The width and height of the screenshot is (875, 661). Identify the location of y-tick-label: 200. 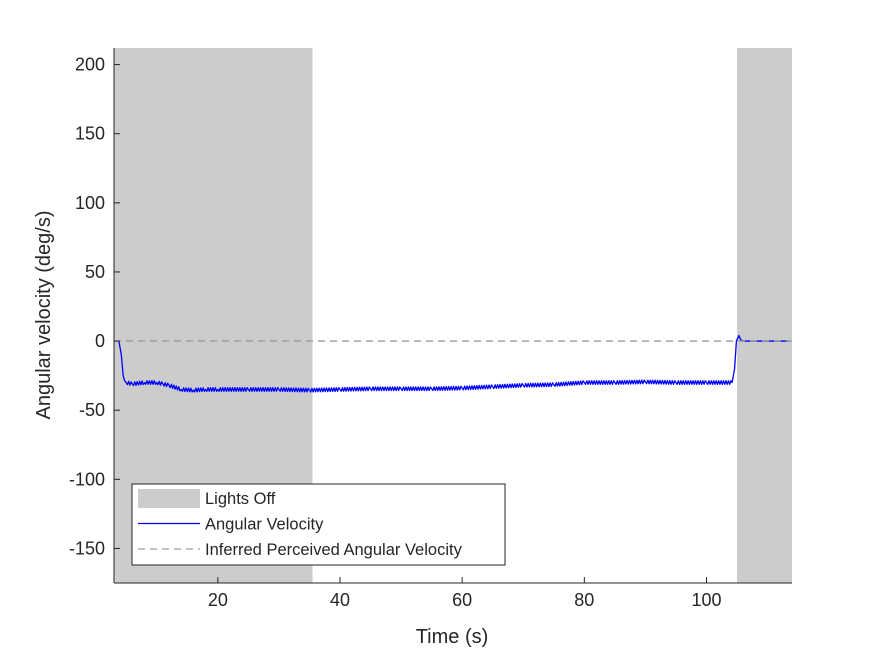
(90, 65).